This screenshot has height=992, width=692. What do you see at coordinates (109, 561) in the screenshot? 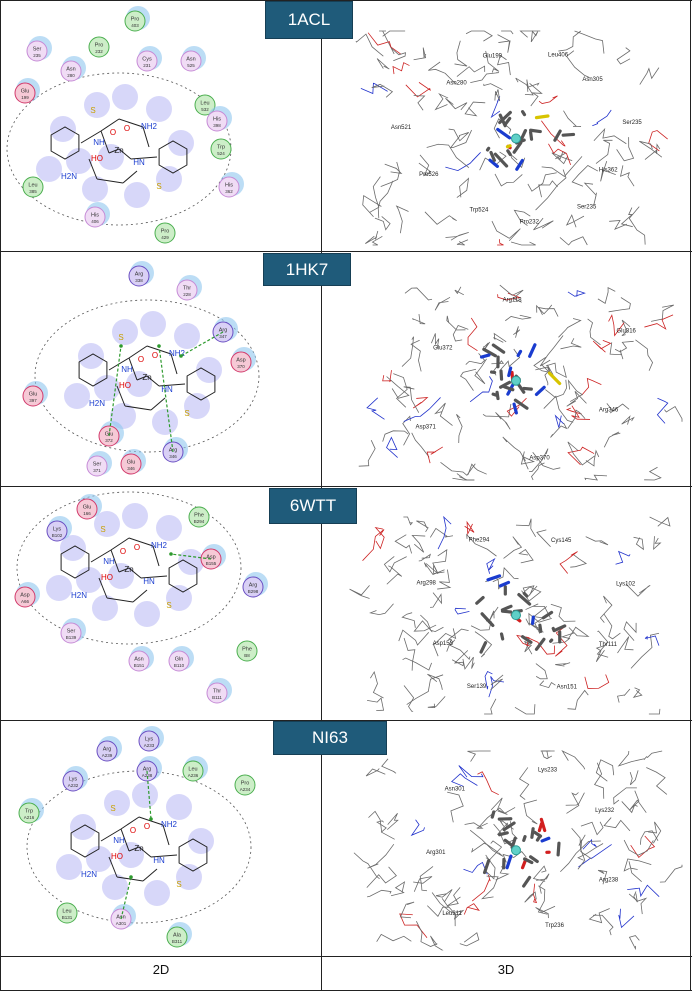
I see `atom-label: NH` at bounding box center [109, 561].